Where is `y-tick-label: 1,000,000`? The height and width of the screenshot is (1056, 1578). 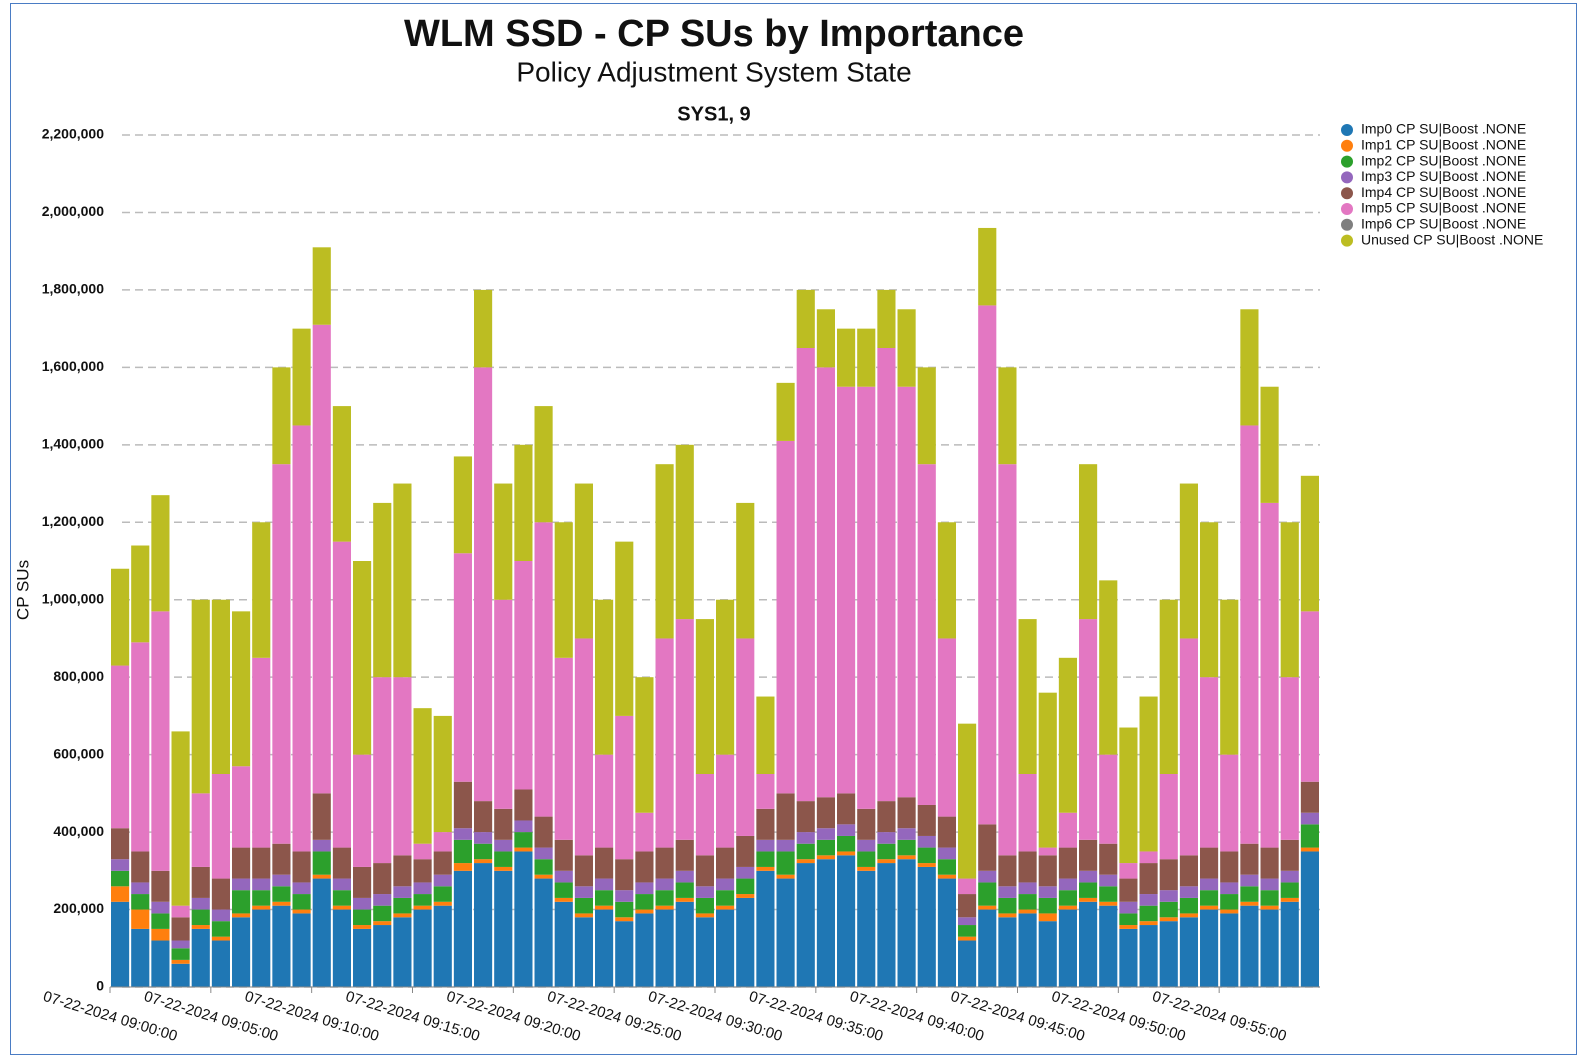 y-tick-label: 1,000,000 is located at coordinates (73, 598).